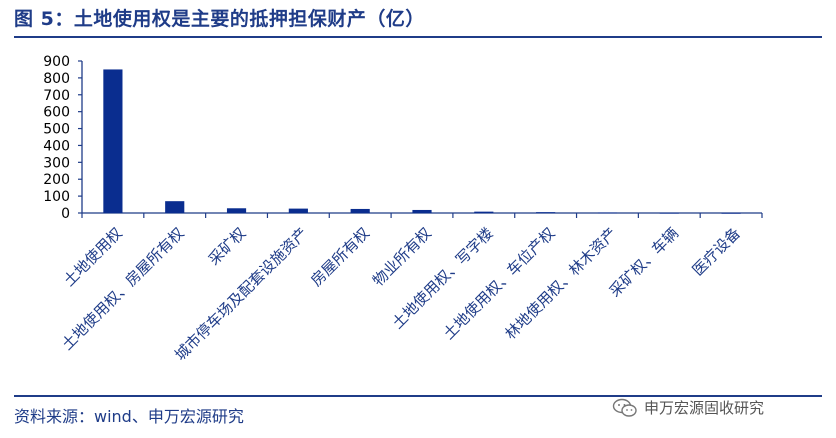  What do you see at coordinates (241, 294) in the screenshot?
I see `x-tick-label: 城市停车场及配套设施资产` at bounding box center [241, 294].